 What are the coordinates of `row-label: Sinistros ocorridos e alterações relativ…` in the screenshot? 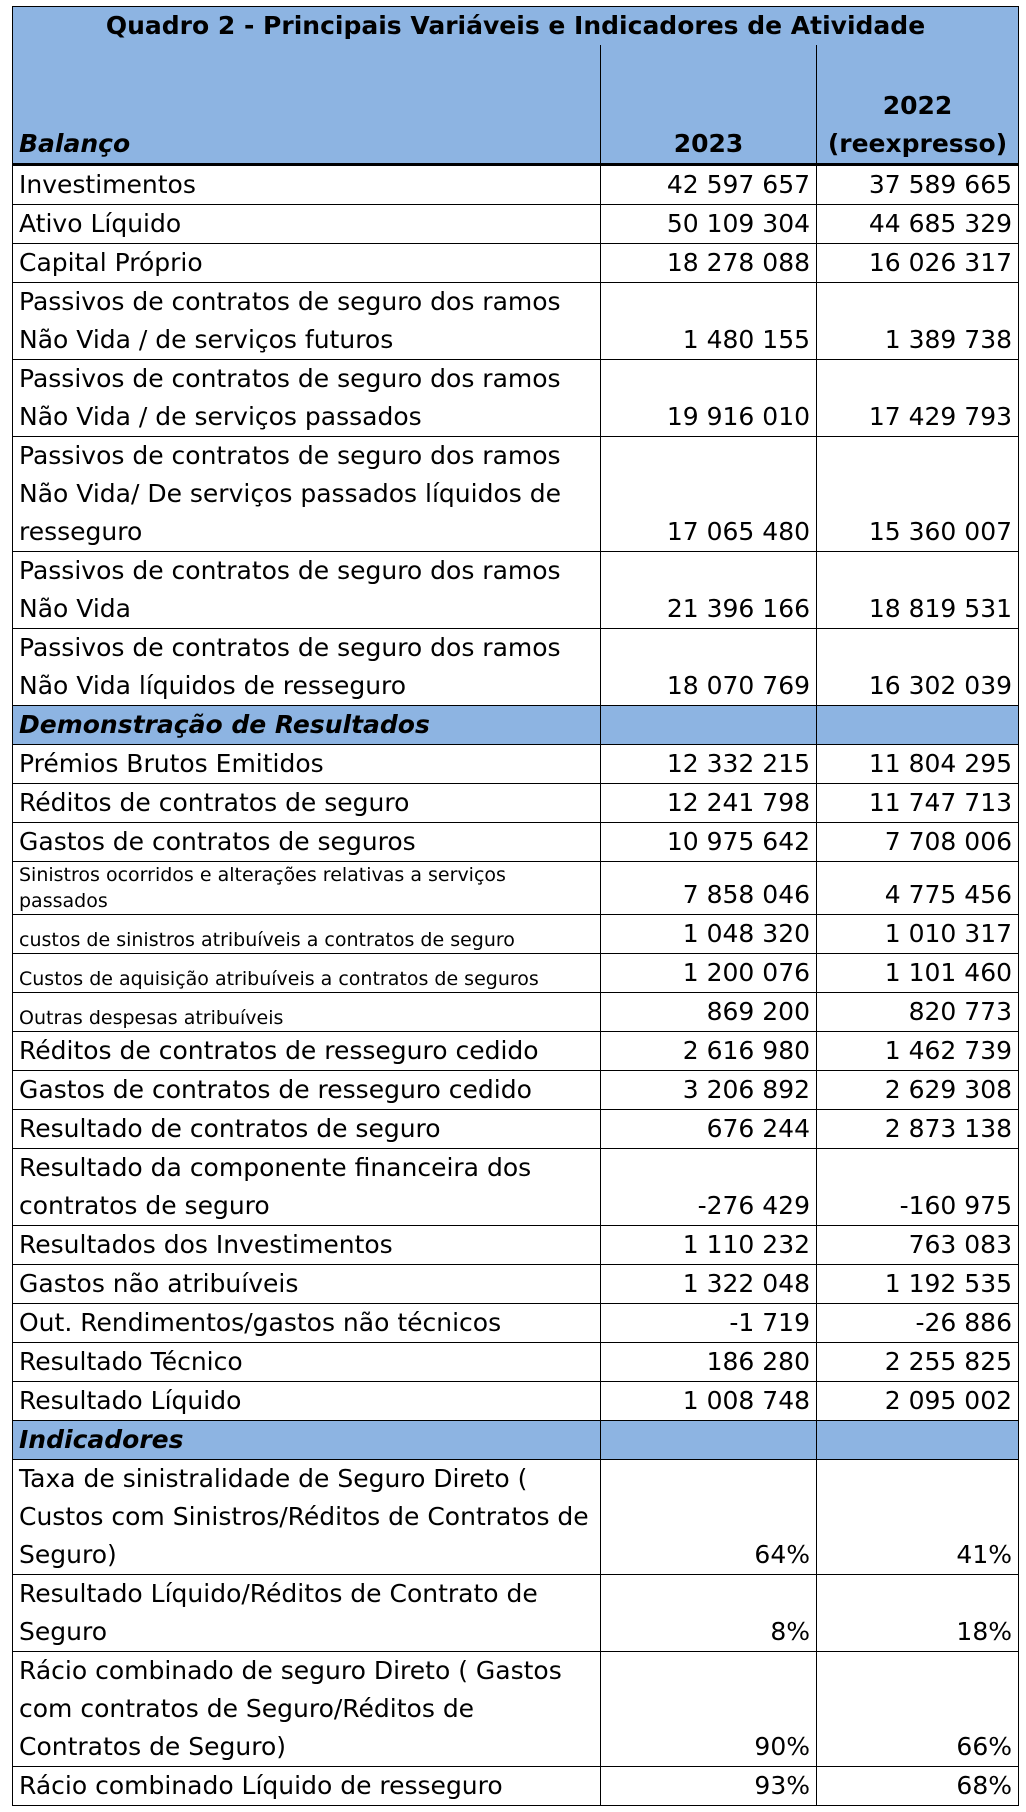 It's located at (306, 888).